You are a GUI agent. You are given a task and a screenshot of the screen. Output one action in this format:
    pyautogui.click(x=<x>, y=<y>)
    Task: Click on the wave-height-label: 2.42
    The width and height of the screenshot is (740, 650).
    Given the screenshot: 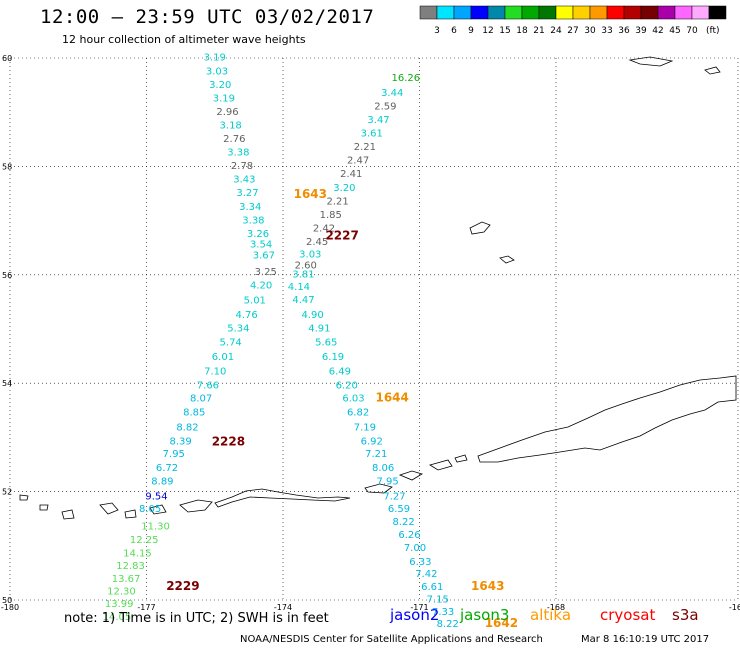 What is the action you would take?
    pyautogui.click(x=324, y=228)
    